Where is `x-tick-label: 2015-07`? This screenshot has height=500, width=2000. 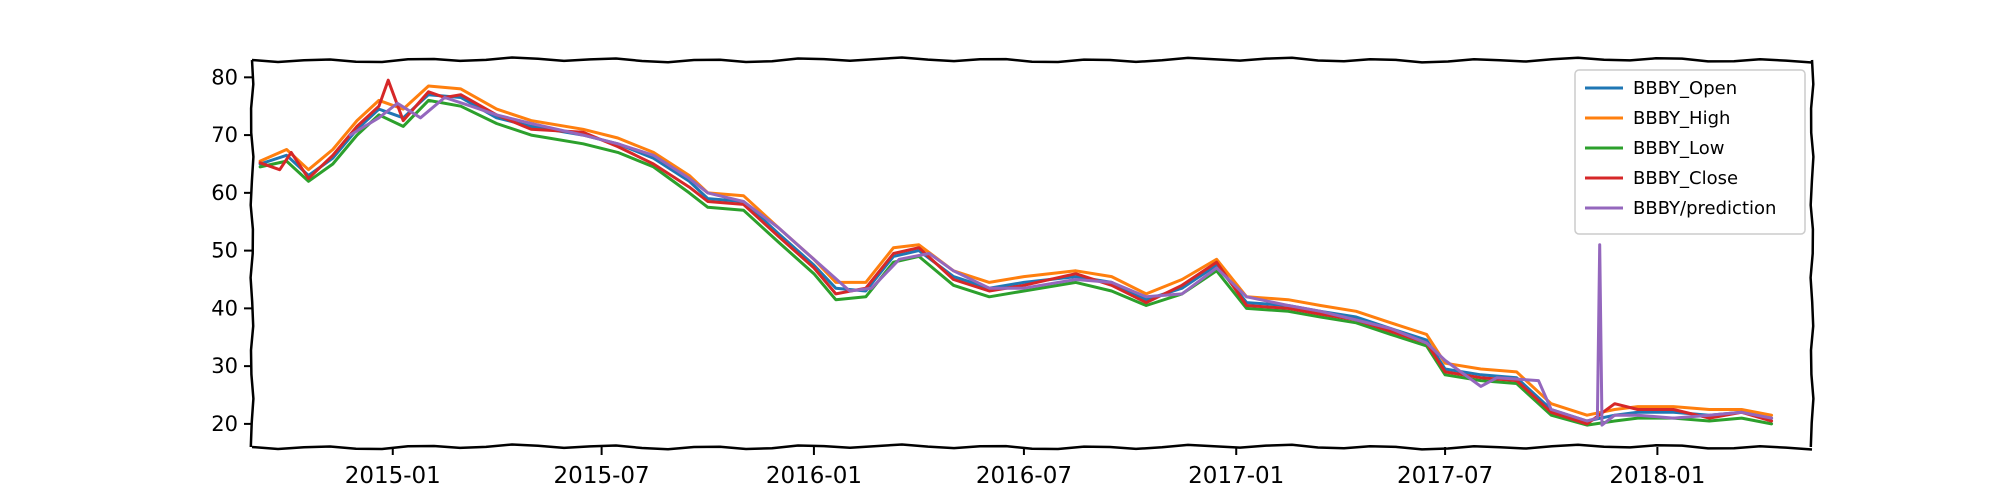 x-tick-label: 2015-07 is located at coordinates (602, 476).